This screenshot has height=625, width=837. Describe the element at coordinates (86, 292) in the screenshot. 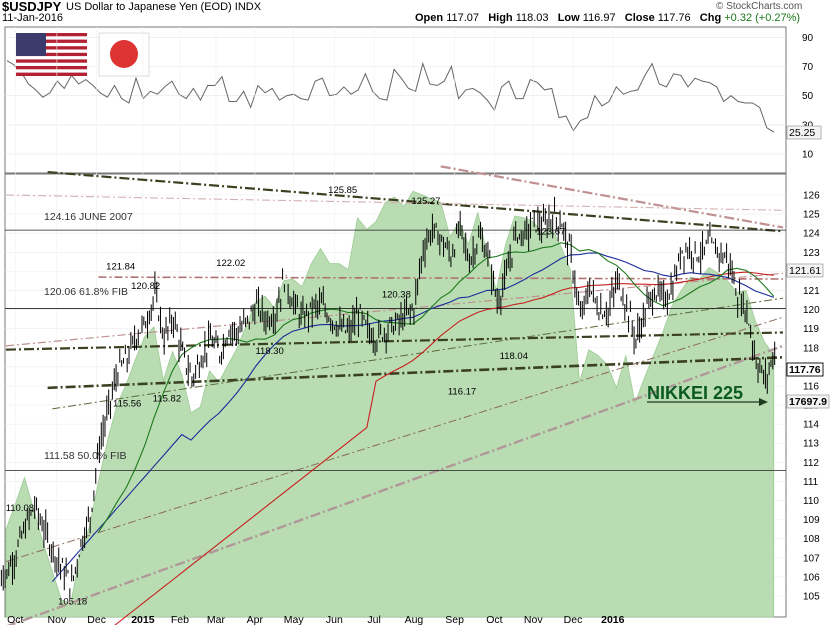

I see `fib-label-618: 120.06 61.8% FIB` at that location.